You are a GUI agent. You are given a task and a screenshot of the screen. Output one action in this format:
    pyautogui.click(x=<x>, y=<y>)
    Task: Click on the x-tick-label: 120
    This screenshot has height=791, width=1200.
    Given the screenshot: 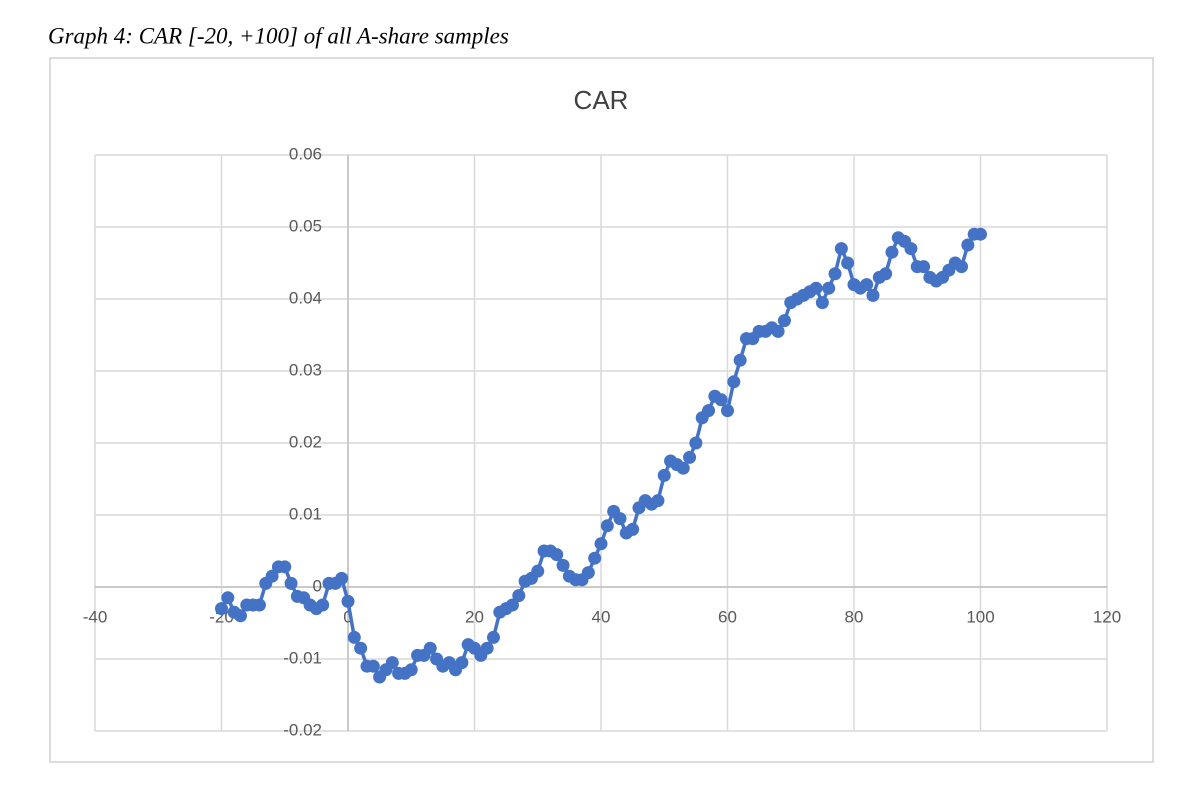 What is the action you would take?
    pyautogui.click(x=1107, y=616)
    